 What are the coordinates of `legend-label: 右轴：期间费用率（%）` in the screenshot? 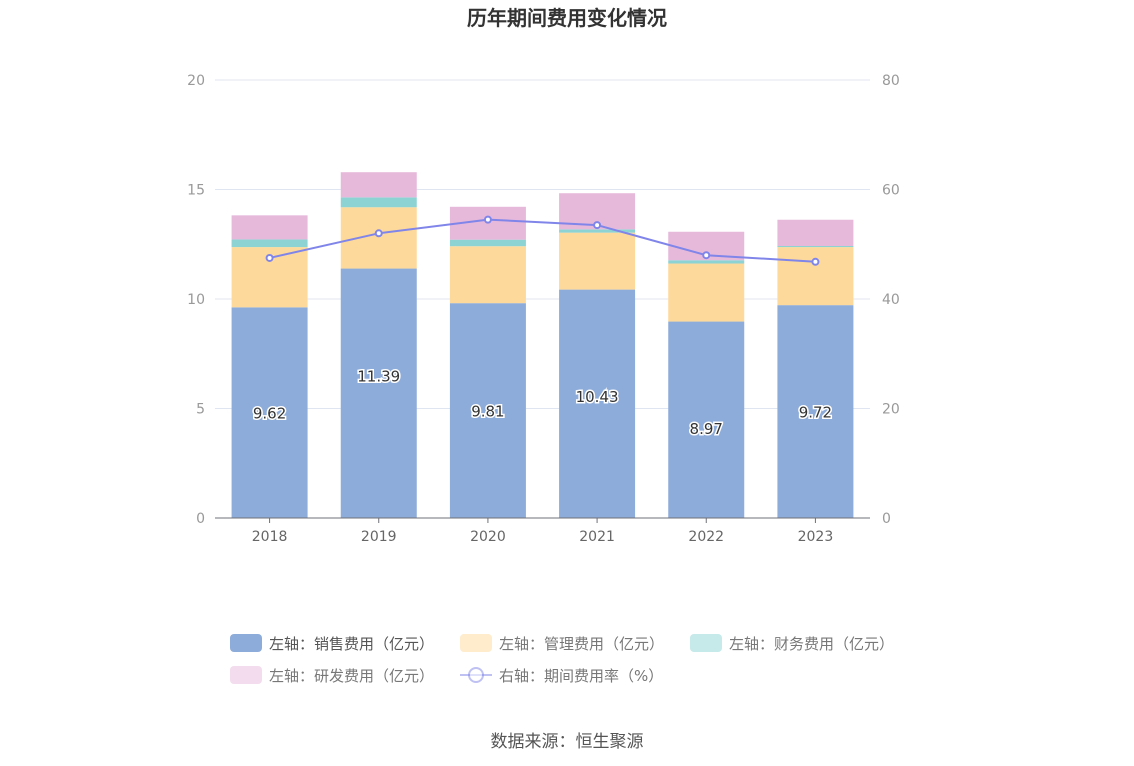 It's located at (581, 676).